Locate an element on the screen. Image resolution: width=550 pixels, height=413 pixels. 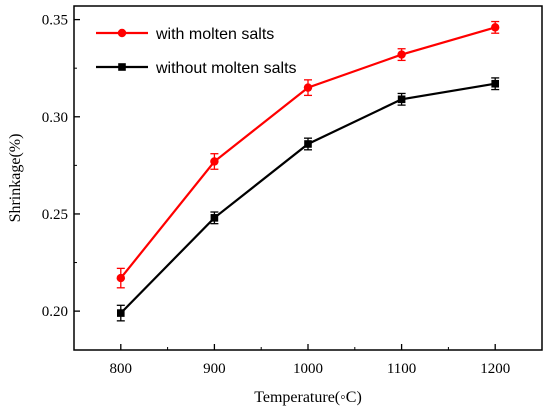
x-tick-label: 800 is located at coordinates (121, 369).